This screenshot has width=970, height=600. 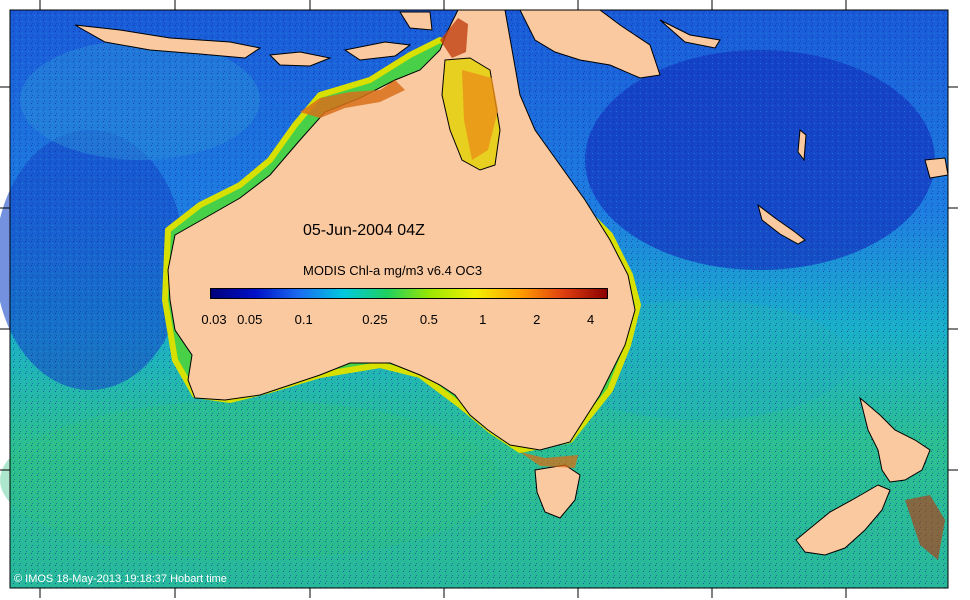 I want to click on colorbar-tick-label: 0.25, so click(x=375, y=319).